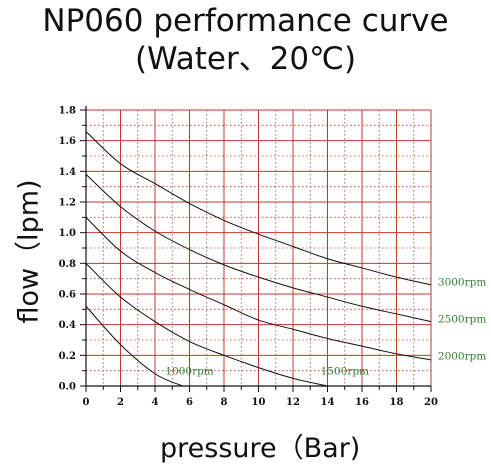 The image size is (491, 469). What do you see at coordinates (189, 372) in the screenshot?
I see `curve-label-1000rpm: 1000rpm` at bounding box center [189, 372].